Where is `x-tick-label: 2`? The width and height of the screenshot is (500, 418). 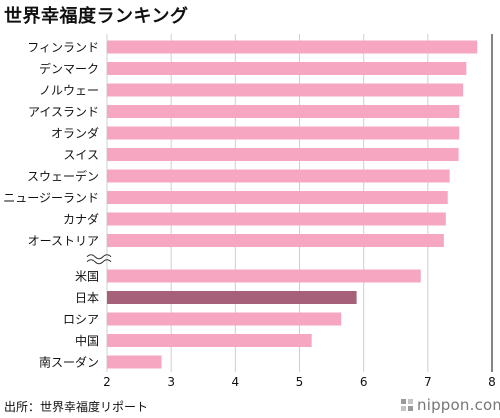 x-tick-label: 2 is located at coordinates (107, 382).